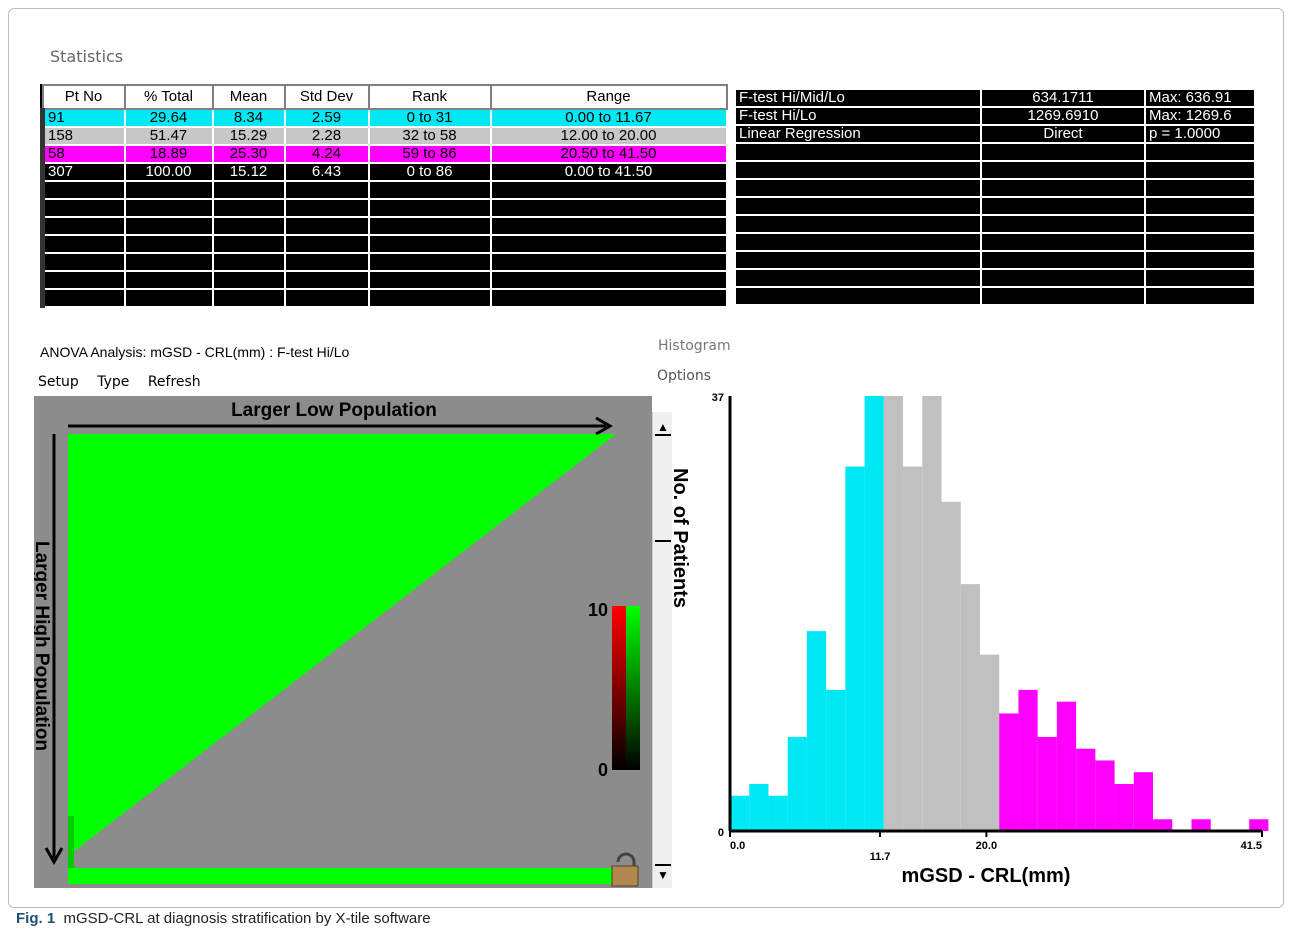 This screenshot has width=1292, height=938. I want to click on cell-pt-no: 91, so click(83, 118).